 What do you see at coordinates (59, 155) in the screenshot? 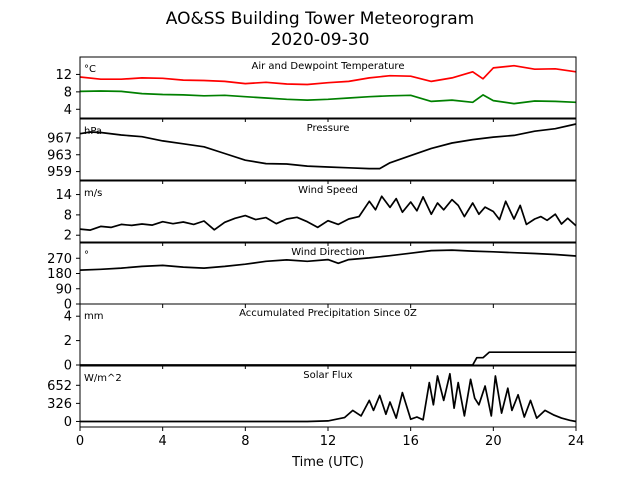
I see `y-tick-label: 963` at bounding box center [59, 155].